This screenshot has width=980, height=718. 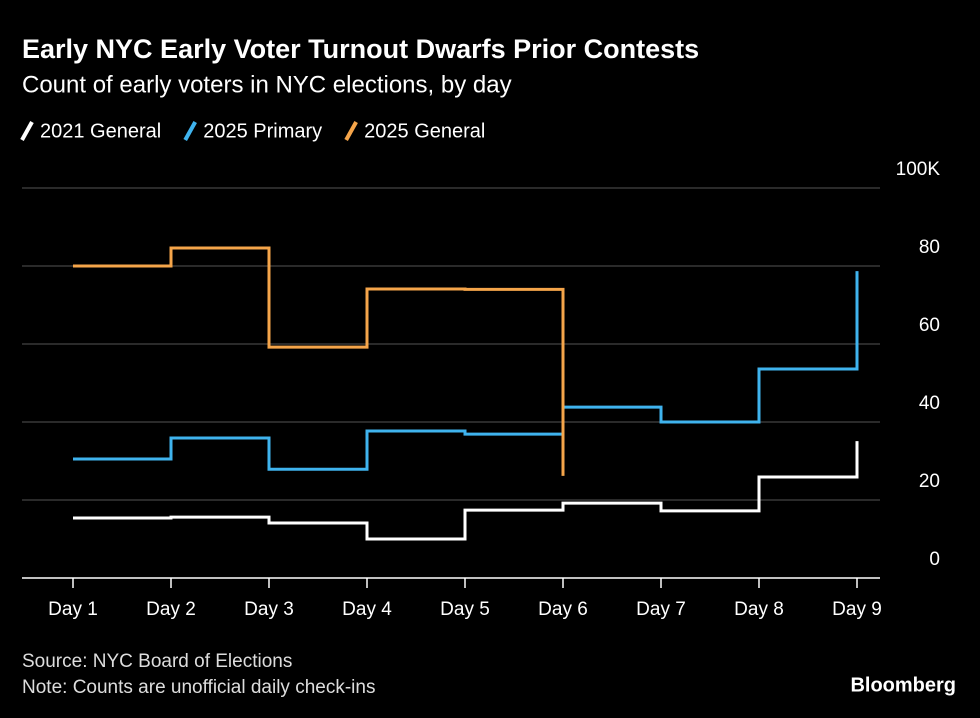 What do you see at coordinates (759, 609) in the screenshot?
I see `x-tick-label: Day 8` at bounding box center [759, 609].